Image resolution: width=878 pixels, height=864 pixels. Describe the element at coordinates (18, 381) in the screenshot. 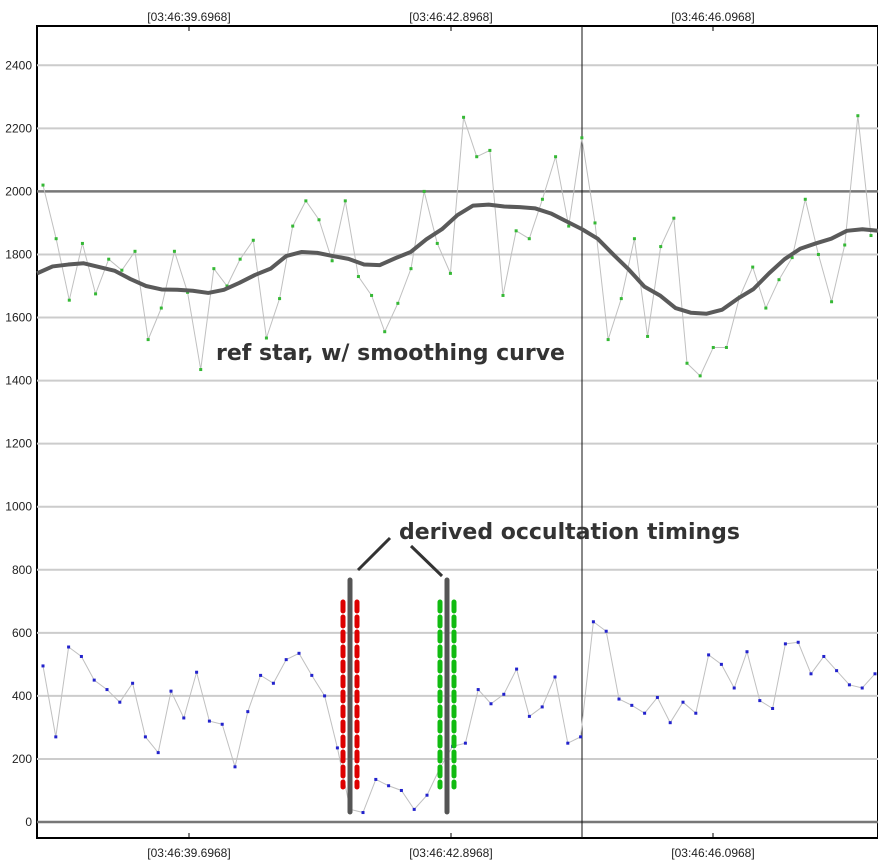

I see `y-tick-label: 1400` at that location.